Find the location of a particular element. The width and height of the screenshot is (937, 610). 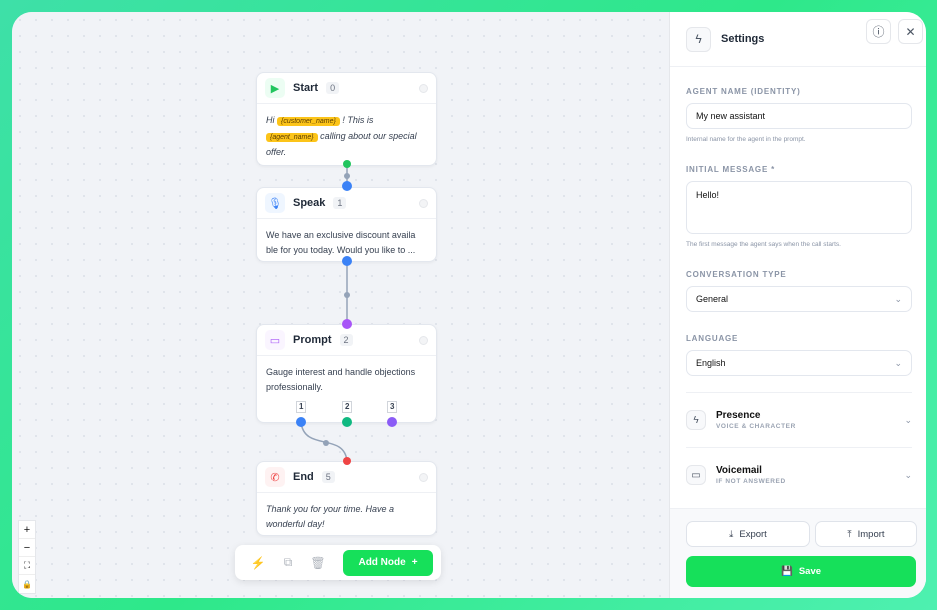

output-label: 3 is located at coordinates (392, 407).